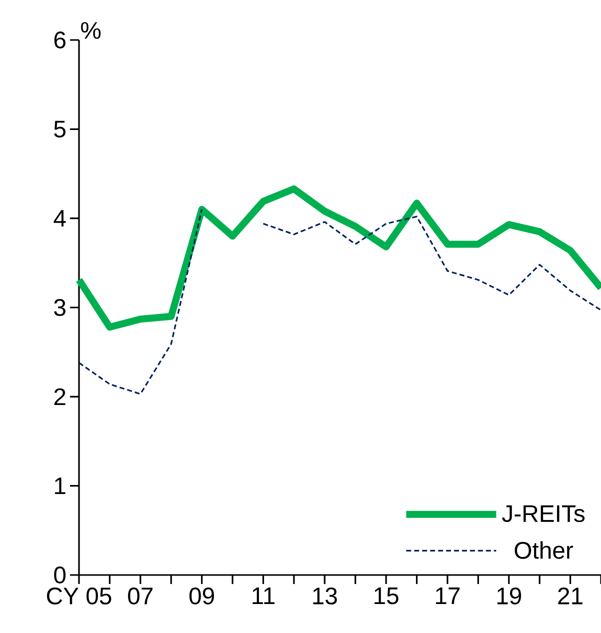 The width and height of the screenshot is (601, 633). I want to click on y-tick-label: 5, so click(60, 129).